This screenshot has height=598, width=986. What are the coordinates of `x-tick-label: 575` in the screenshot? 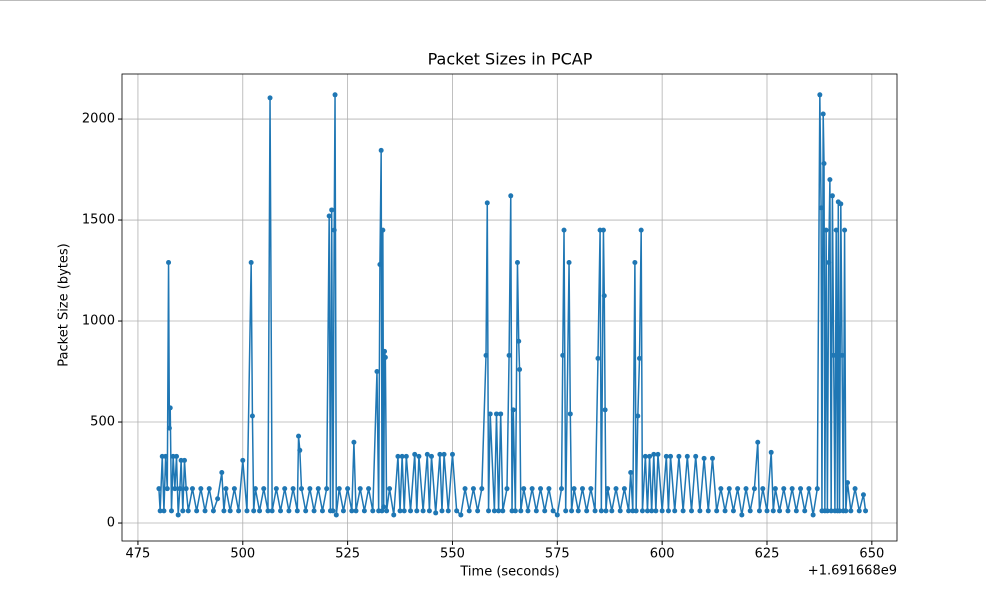 It's located at (557, 554).